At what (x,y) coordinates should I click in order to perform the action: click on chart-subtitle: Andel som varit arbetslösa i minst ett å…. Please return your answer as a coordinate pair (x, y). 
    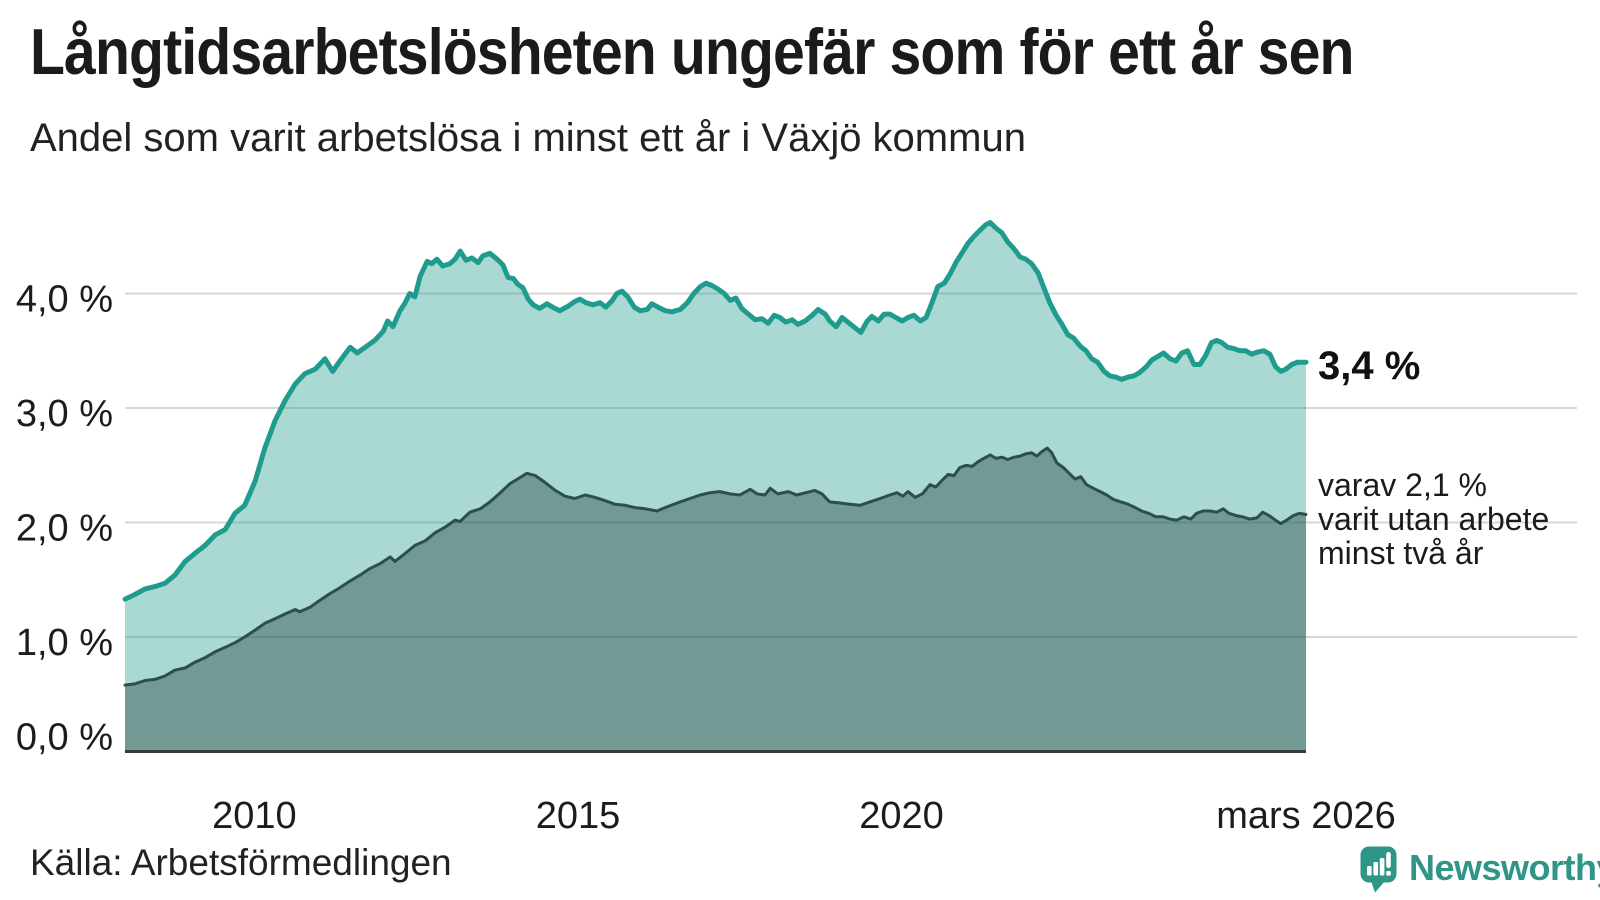
    Looking at the image, I should click on (528, 138).